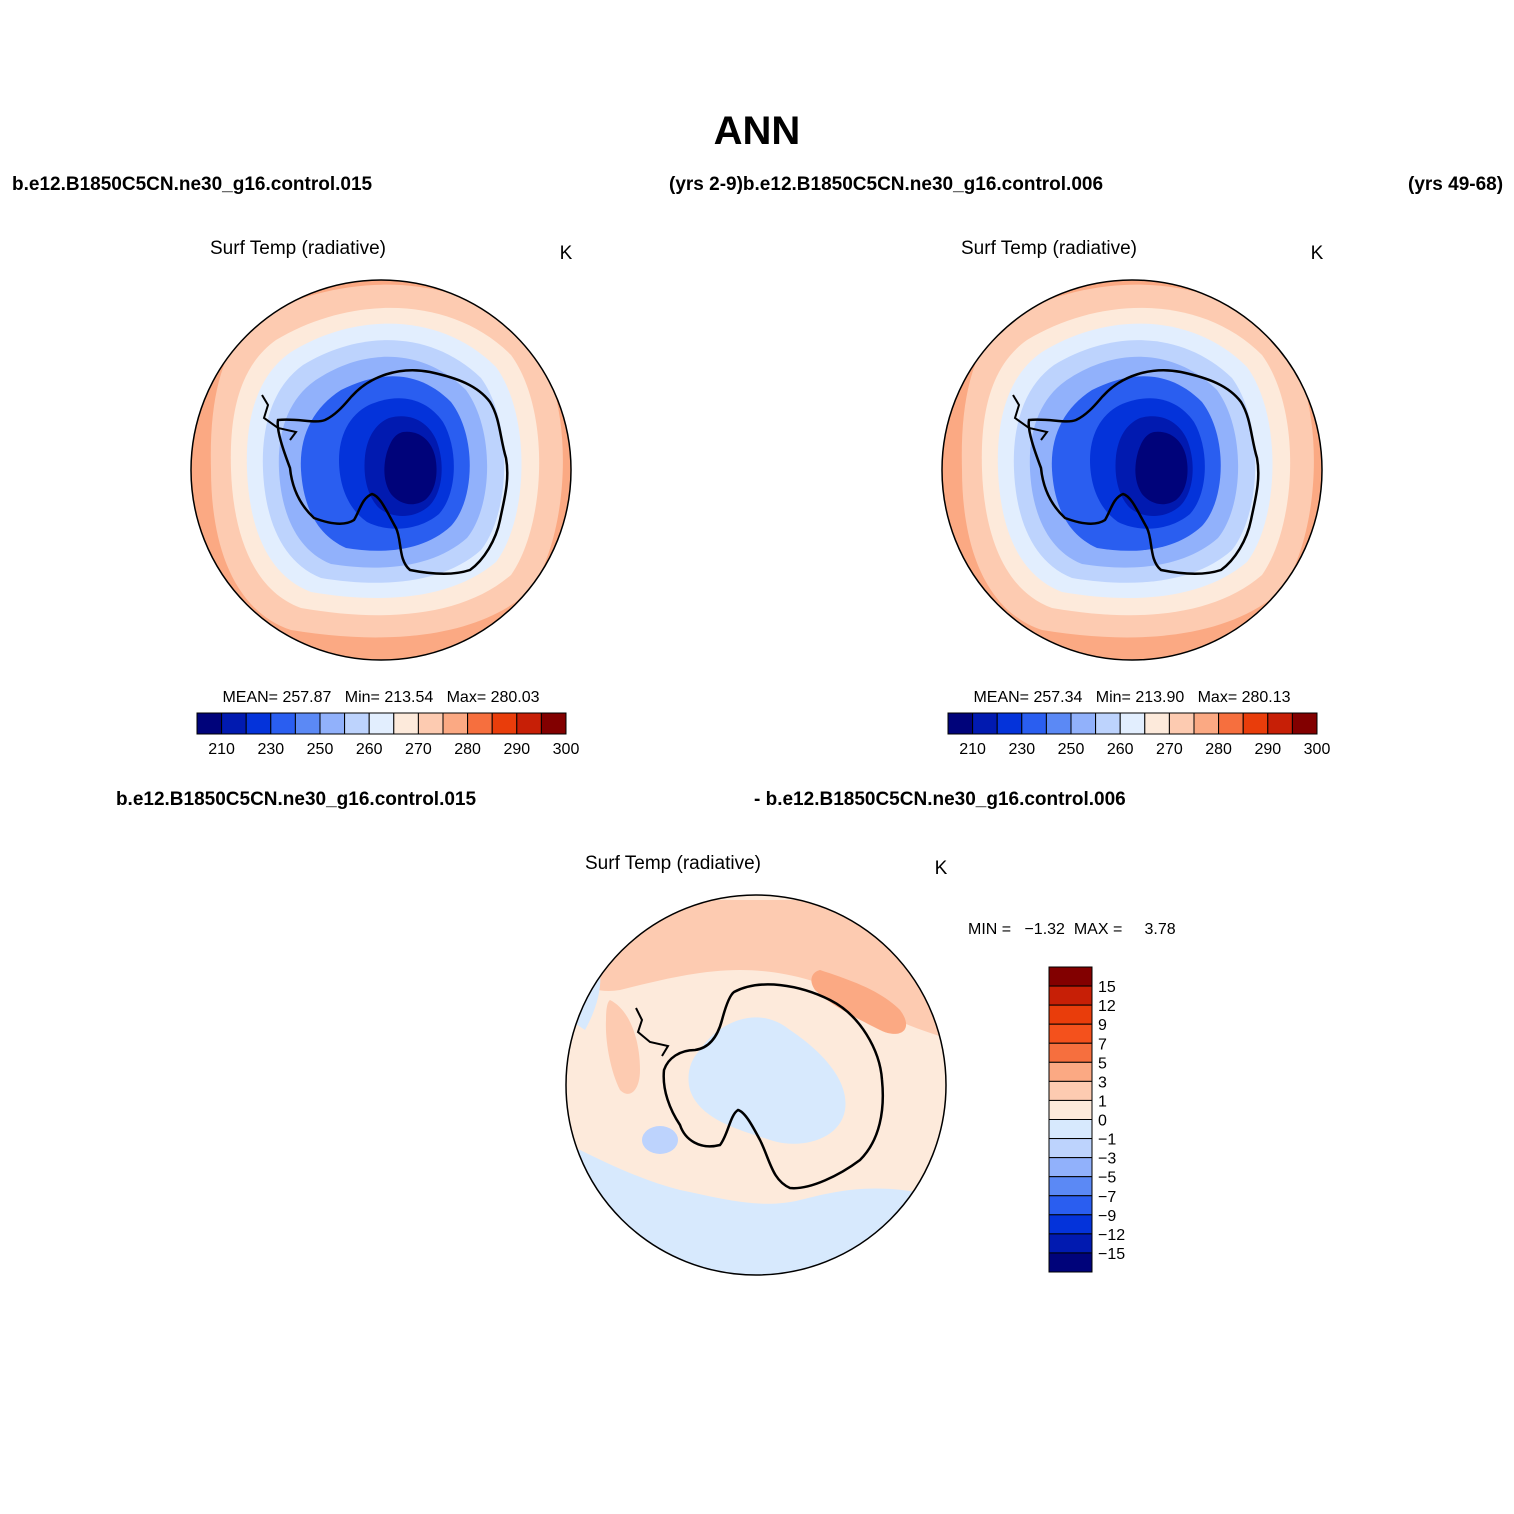  Describe the element at coordinates (1102, 1082) in the screenshot. I see `colorbar-label: 3` at that location.